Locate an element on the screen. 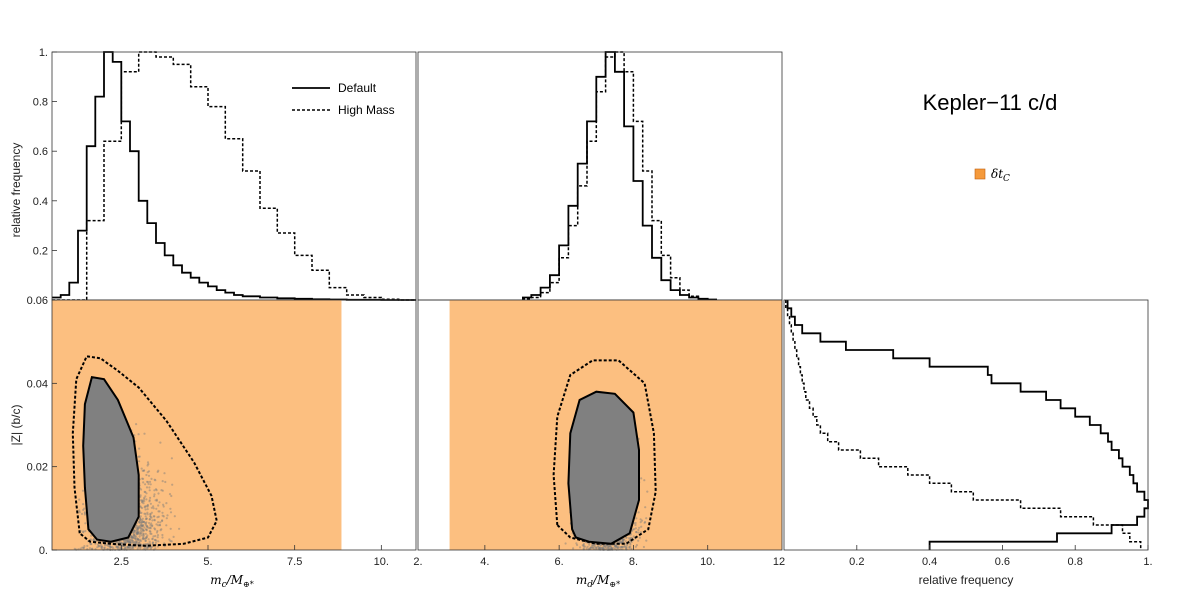 The image size is (1200, 600). scatter-md-x-tick-label: 8. is located at coordinates (633, 562).